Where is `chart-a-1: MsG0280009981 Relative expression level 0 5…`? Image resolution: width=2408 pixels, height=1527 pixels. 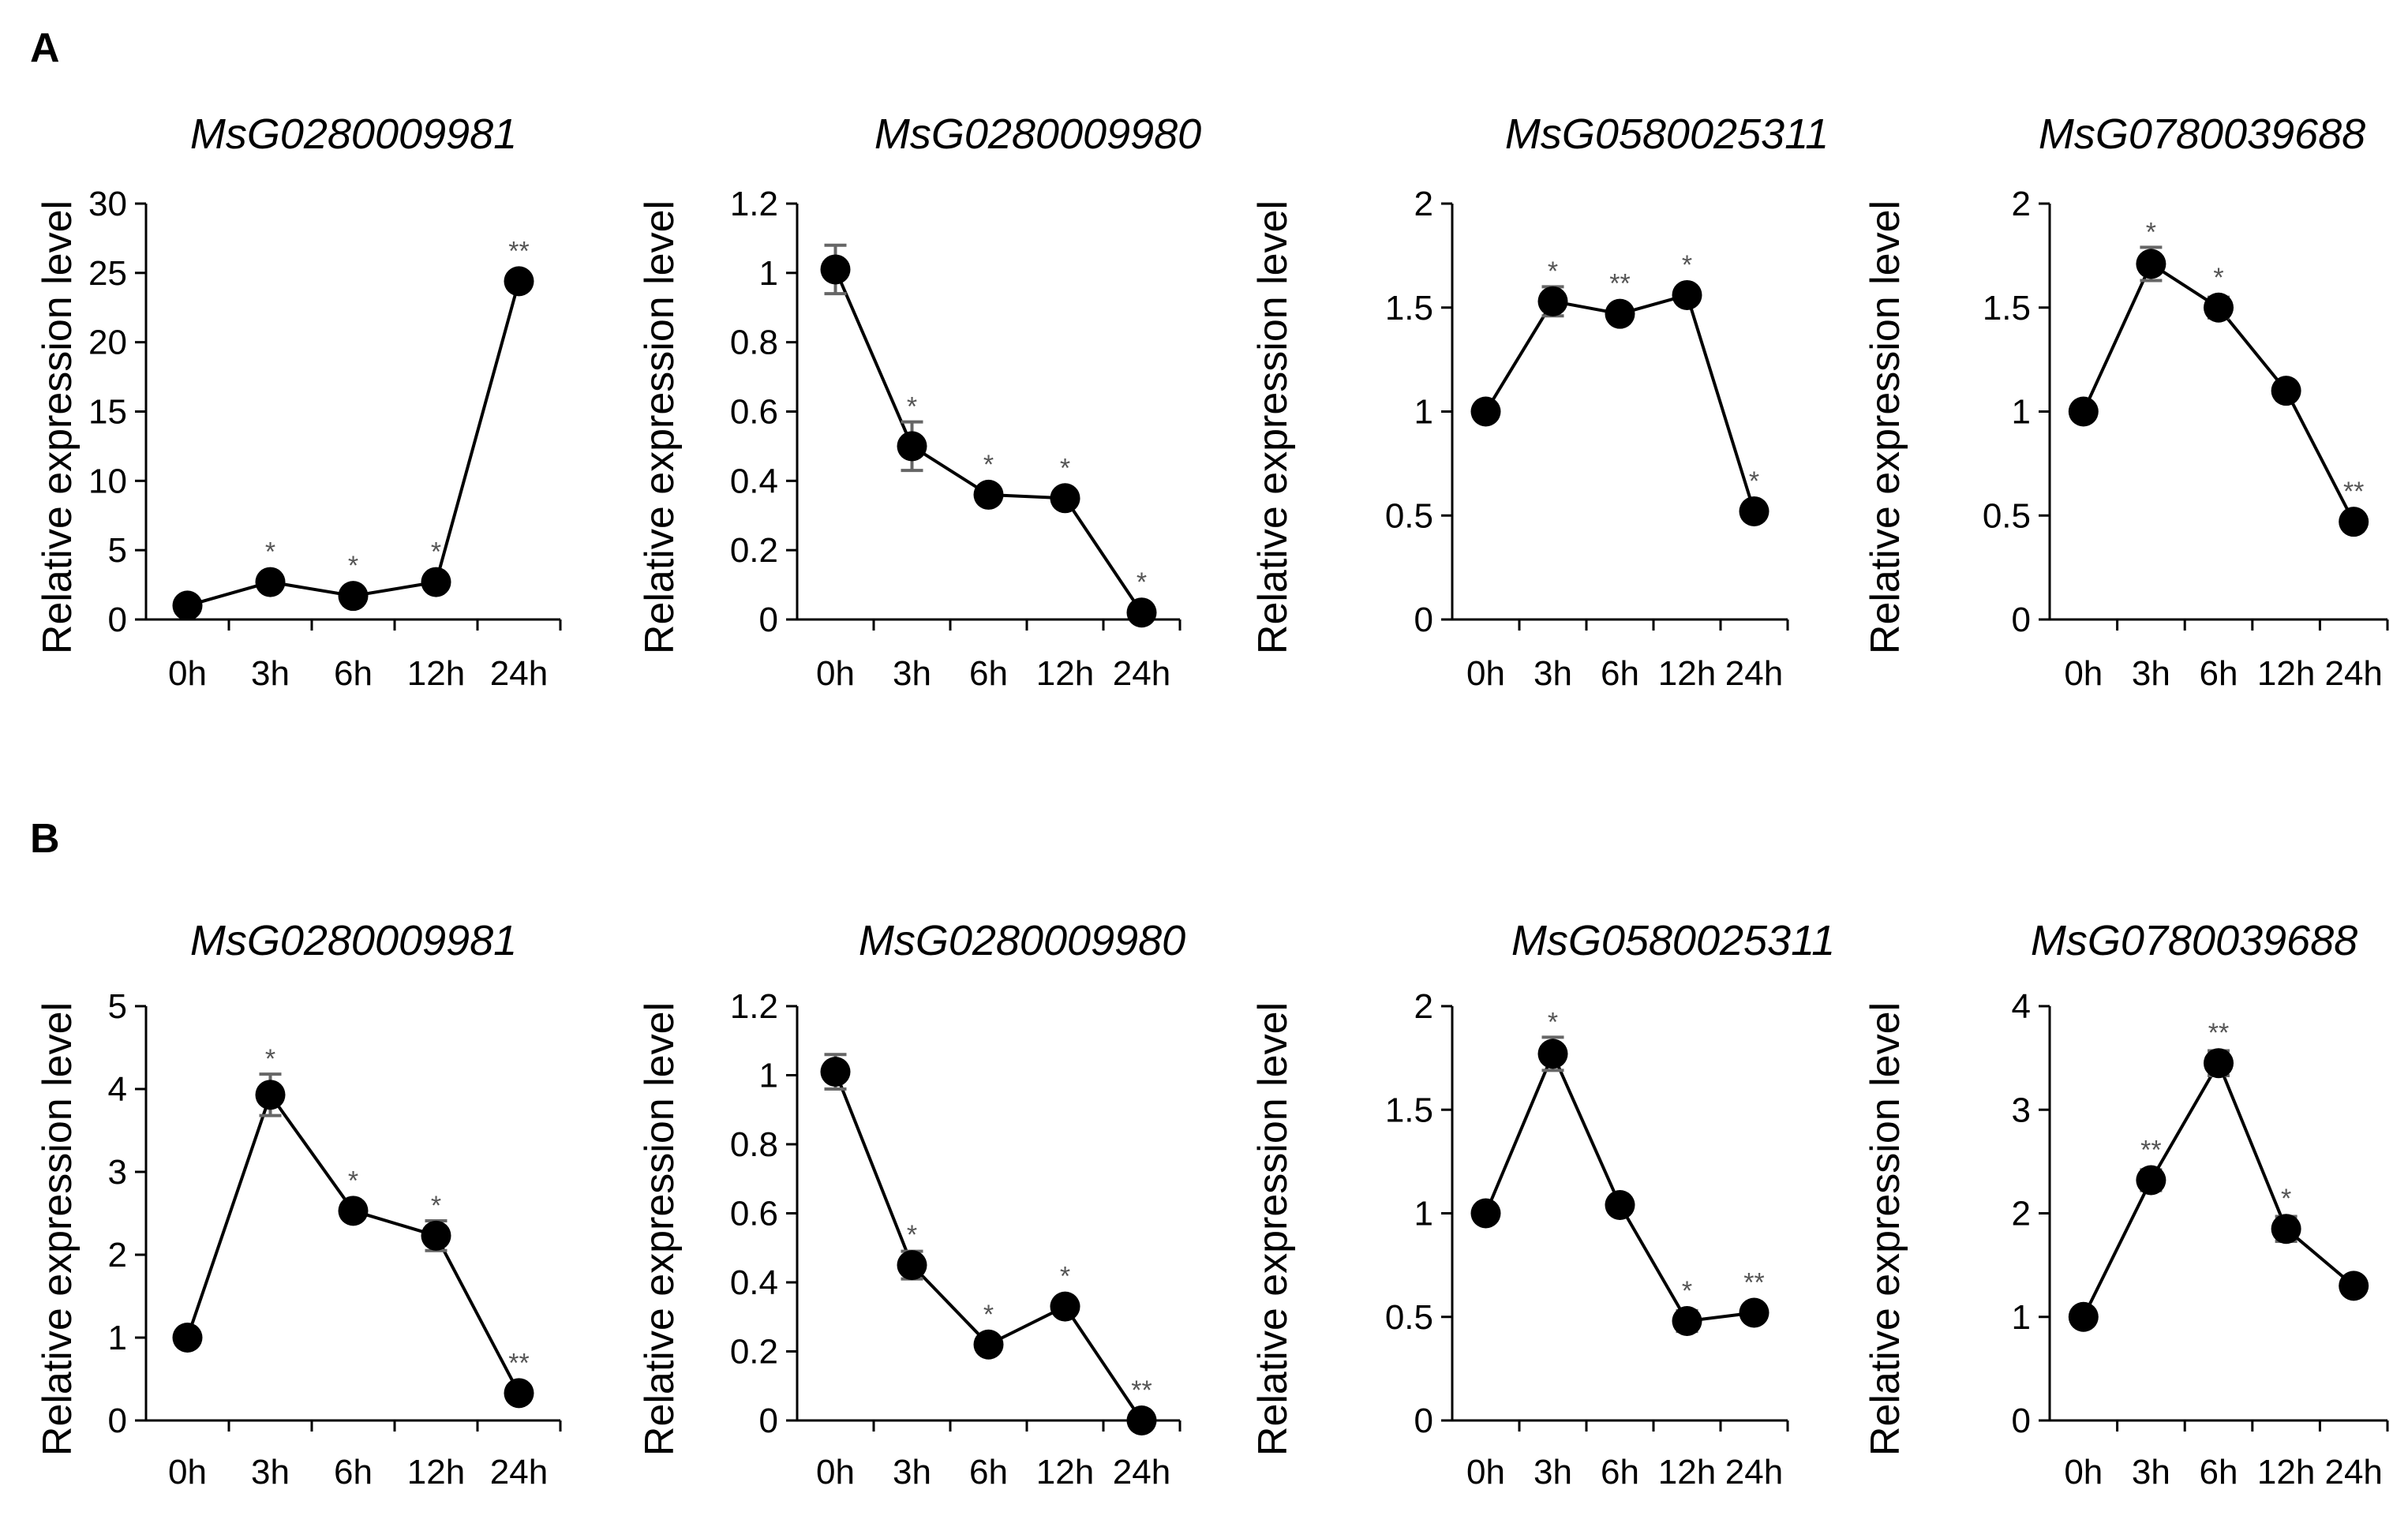 chart-a-1: MsG0280009981 Relative expression level 0 5… is located at coordinates (298, 402).